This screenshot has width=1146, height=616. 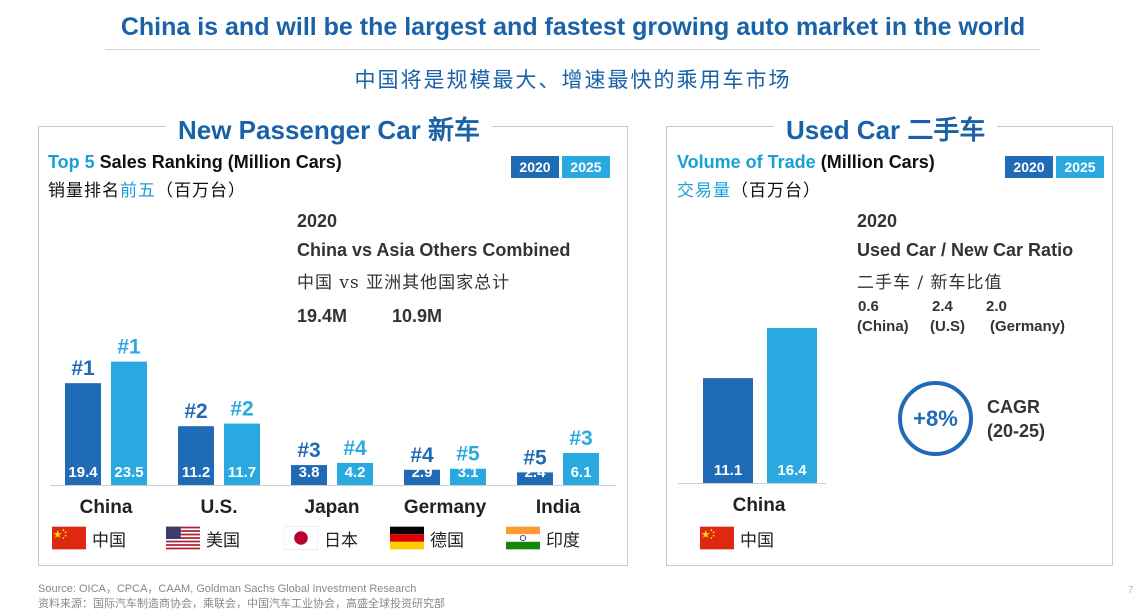 What do you see at coordinates (965, 250) in the screenshot?
I see `used-car-note-title: Used Car / New Car Ratio` at bounding box center [965, 250].